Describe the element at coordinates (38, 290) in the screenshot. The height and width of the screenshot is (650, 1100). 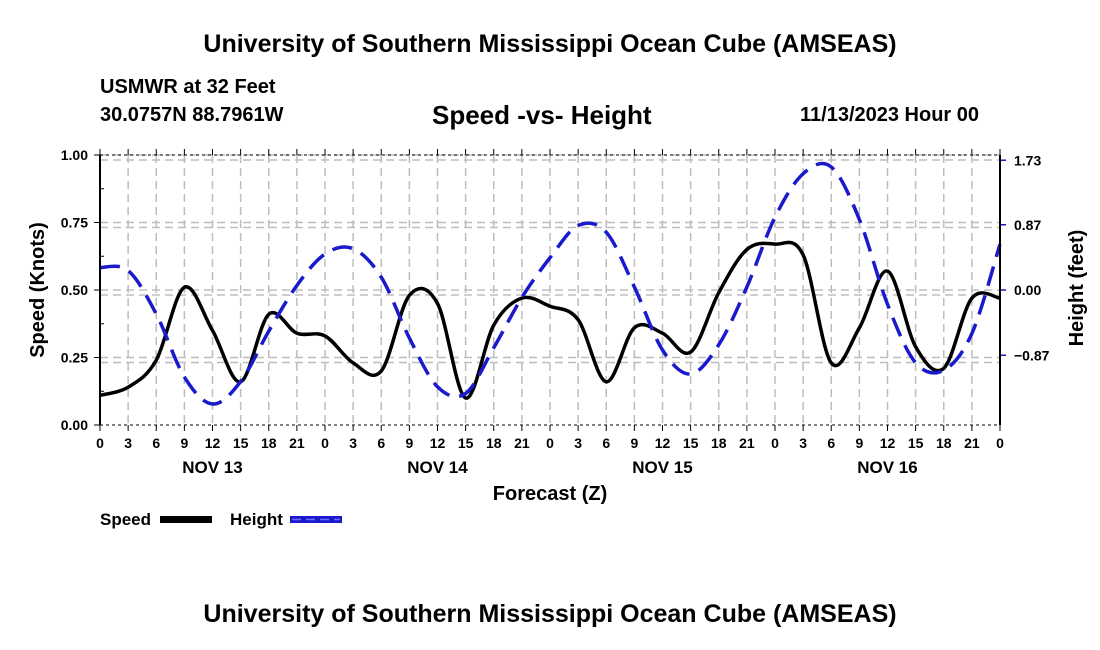
I see `y-axis-title: Speed (Knots)` at that location.